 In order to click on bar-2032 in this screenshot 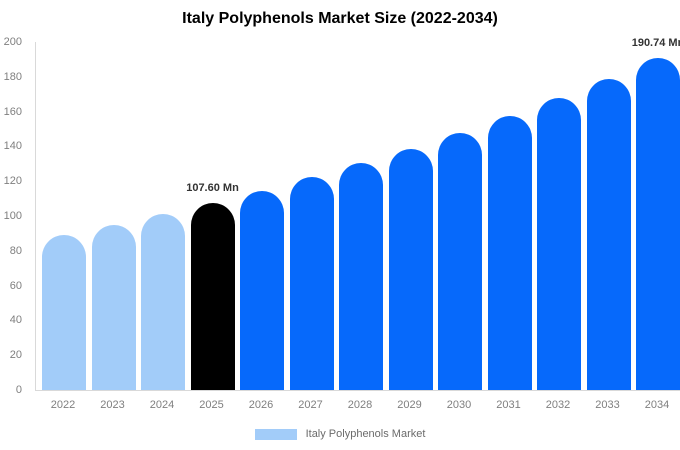, I will do `click(559, 243)`.